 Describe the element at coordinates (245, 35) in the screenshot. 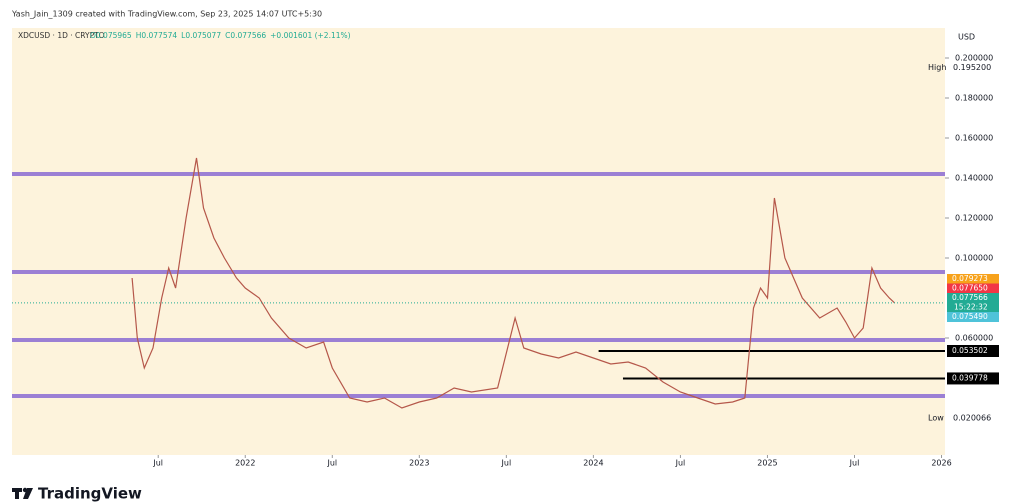

I see `ohlc-value: C0.077566` at that location.